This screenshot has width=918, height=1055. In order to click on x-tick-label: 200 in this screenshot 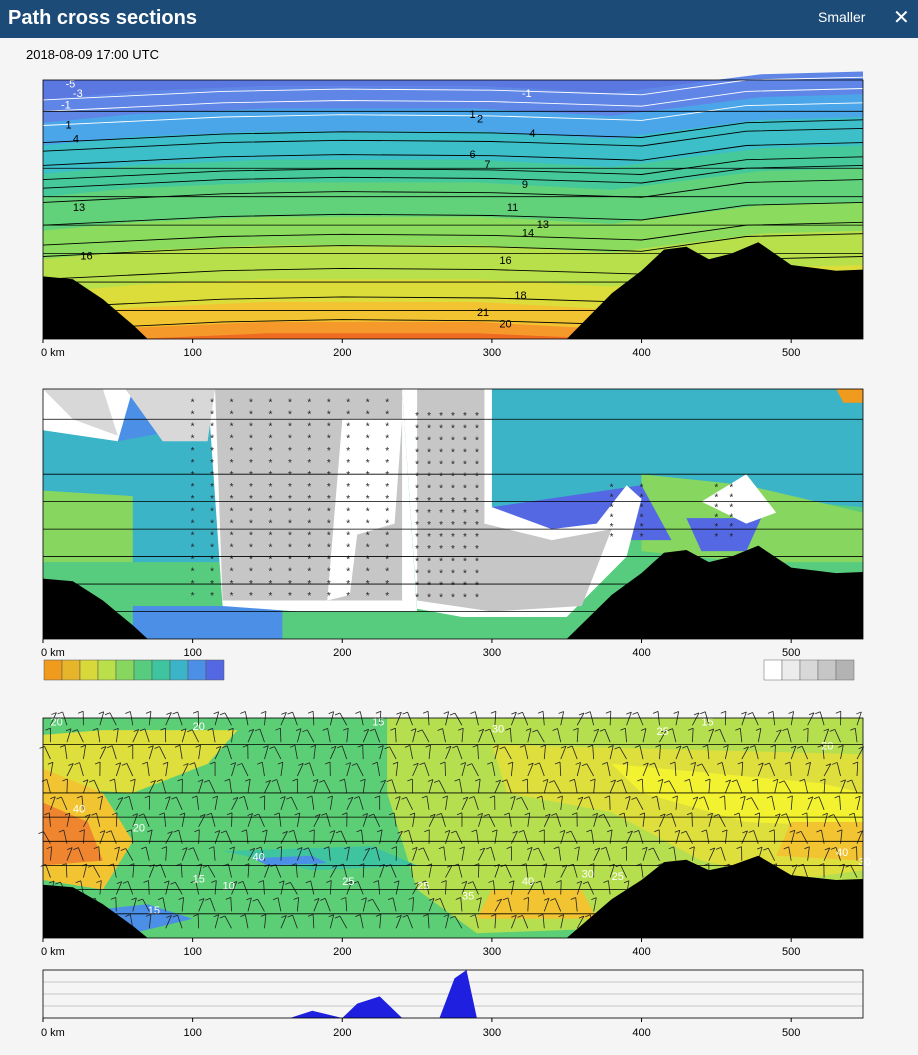, I will do `click(342, 653)`.